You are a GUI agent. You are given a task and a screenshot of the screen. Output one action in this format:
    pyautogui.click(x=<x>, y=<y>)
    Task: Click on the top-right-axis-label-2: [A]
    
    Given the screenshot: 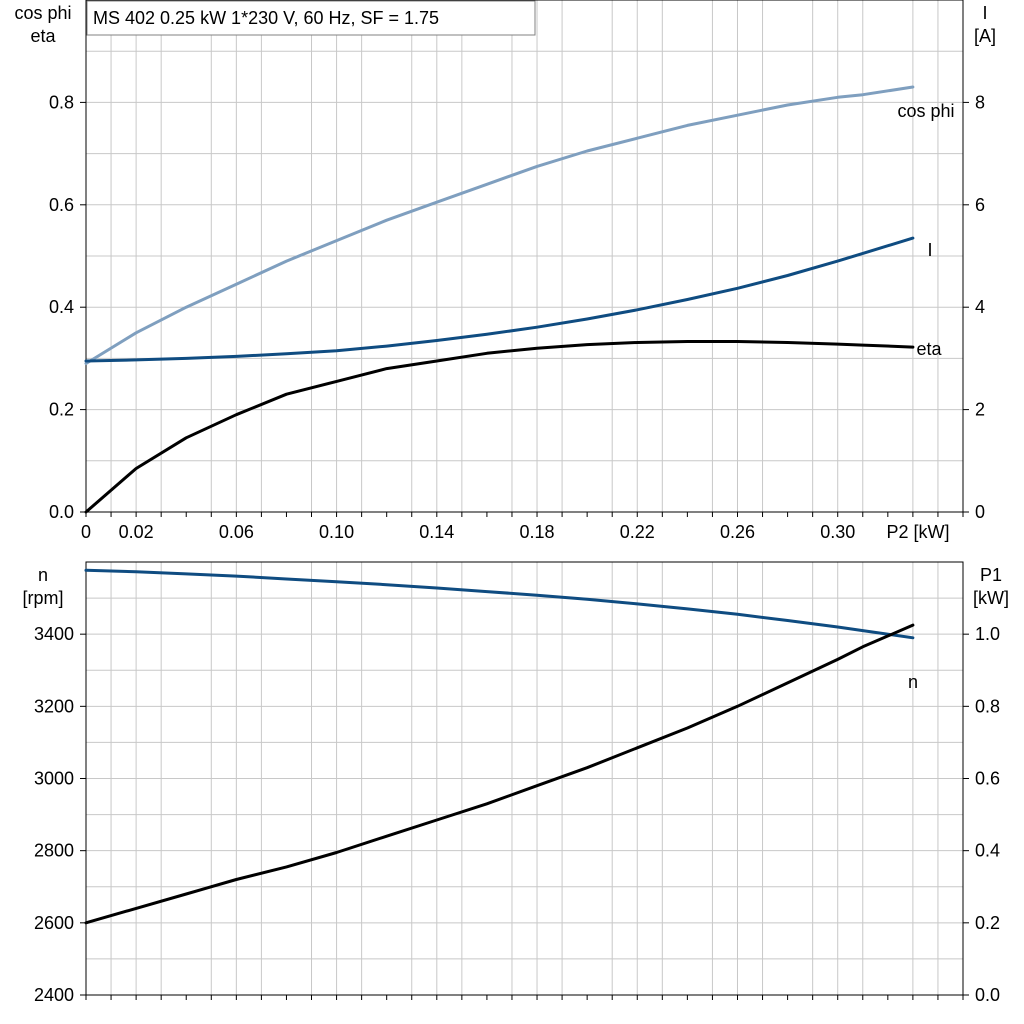 What is the action you would take?
    pyautogui.click(x=985, y=36)
    